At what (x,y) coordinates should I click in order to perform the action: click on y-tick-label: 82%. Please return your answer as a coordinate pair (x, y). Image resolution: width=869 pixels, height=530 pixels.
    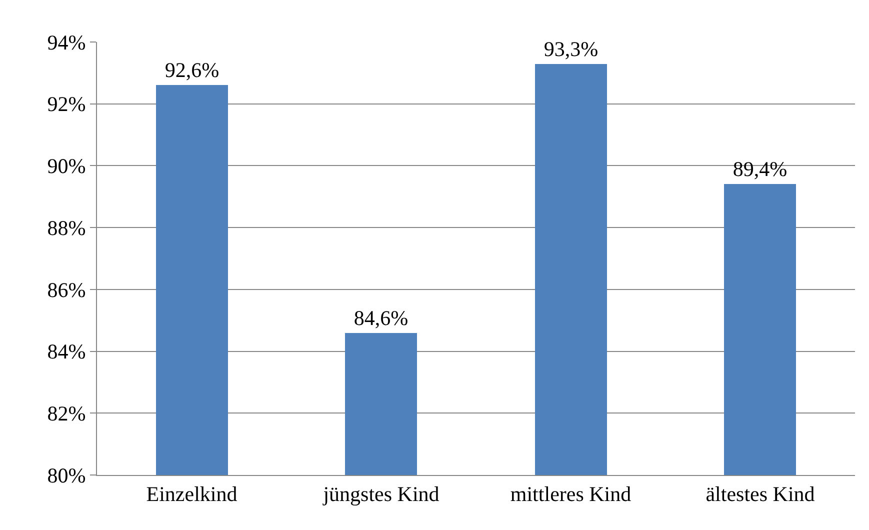
    Looking at the image, I should click on (66, 413).